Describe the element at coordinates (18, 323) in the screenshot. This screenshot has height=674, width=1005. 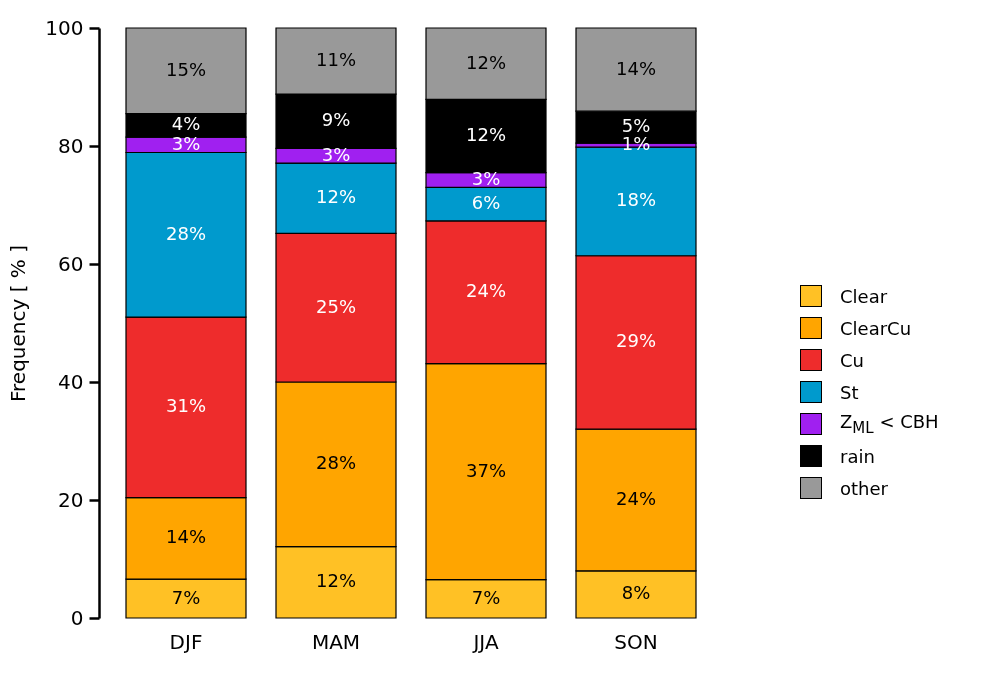
I see `y-axis-title: Frequency [ % ]` at that location.